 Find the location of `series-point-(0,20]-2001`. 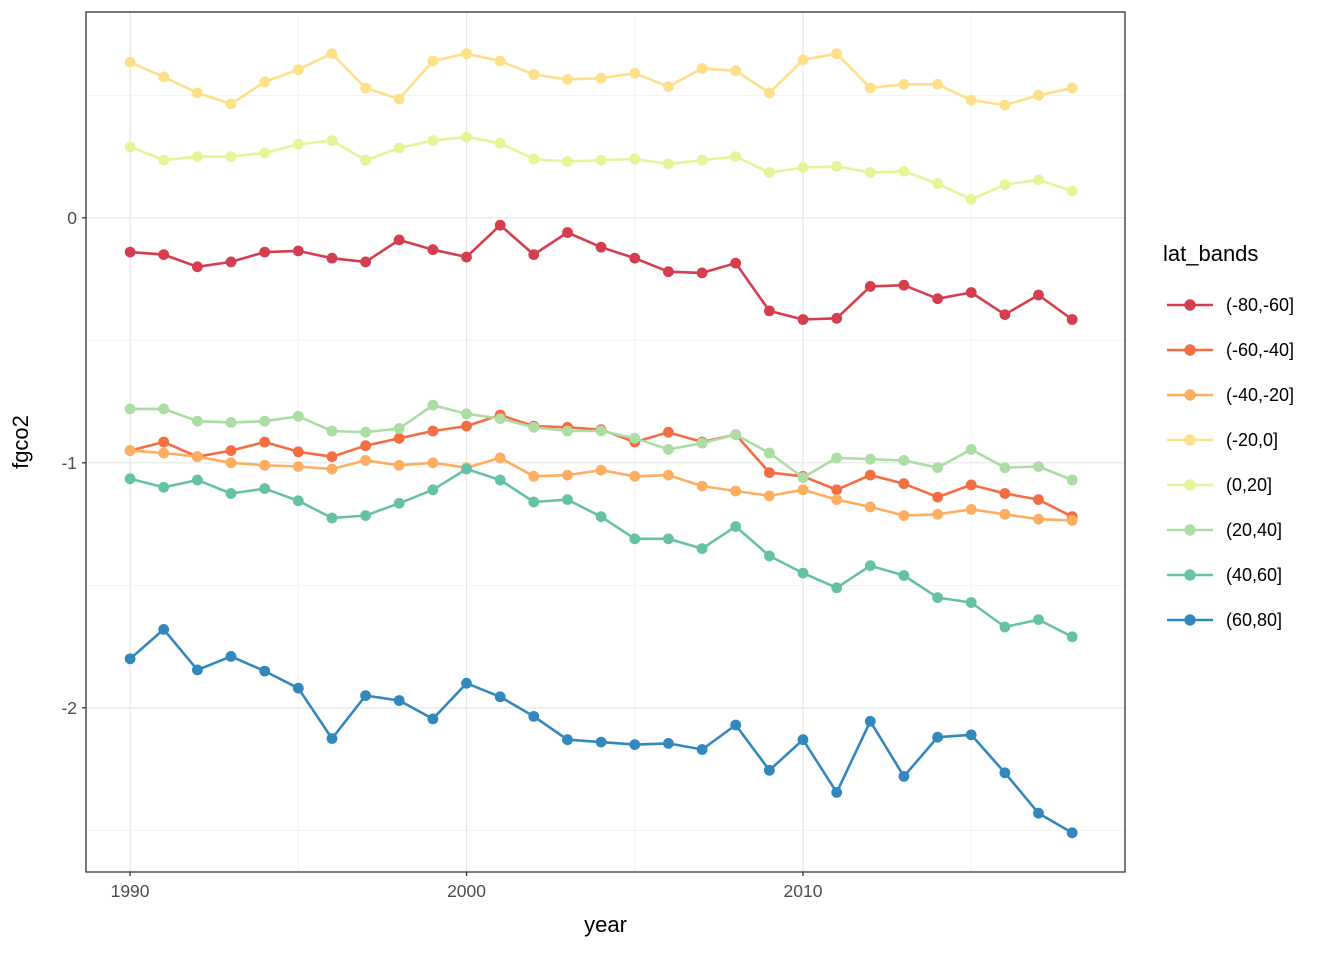

series-point-(0,20]-2001 is located at coordinates (500, 143).